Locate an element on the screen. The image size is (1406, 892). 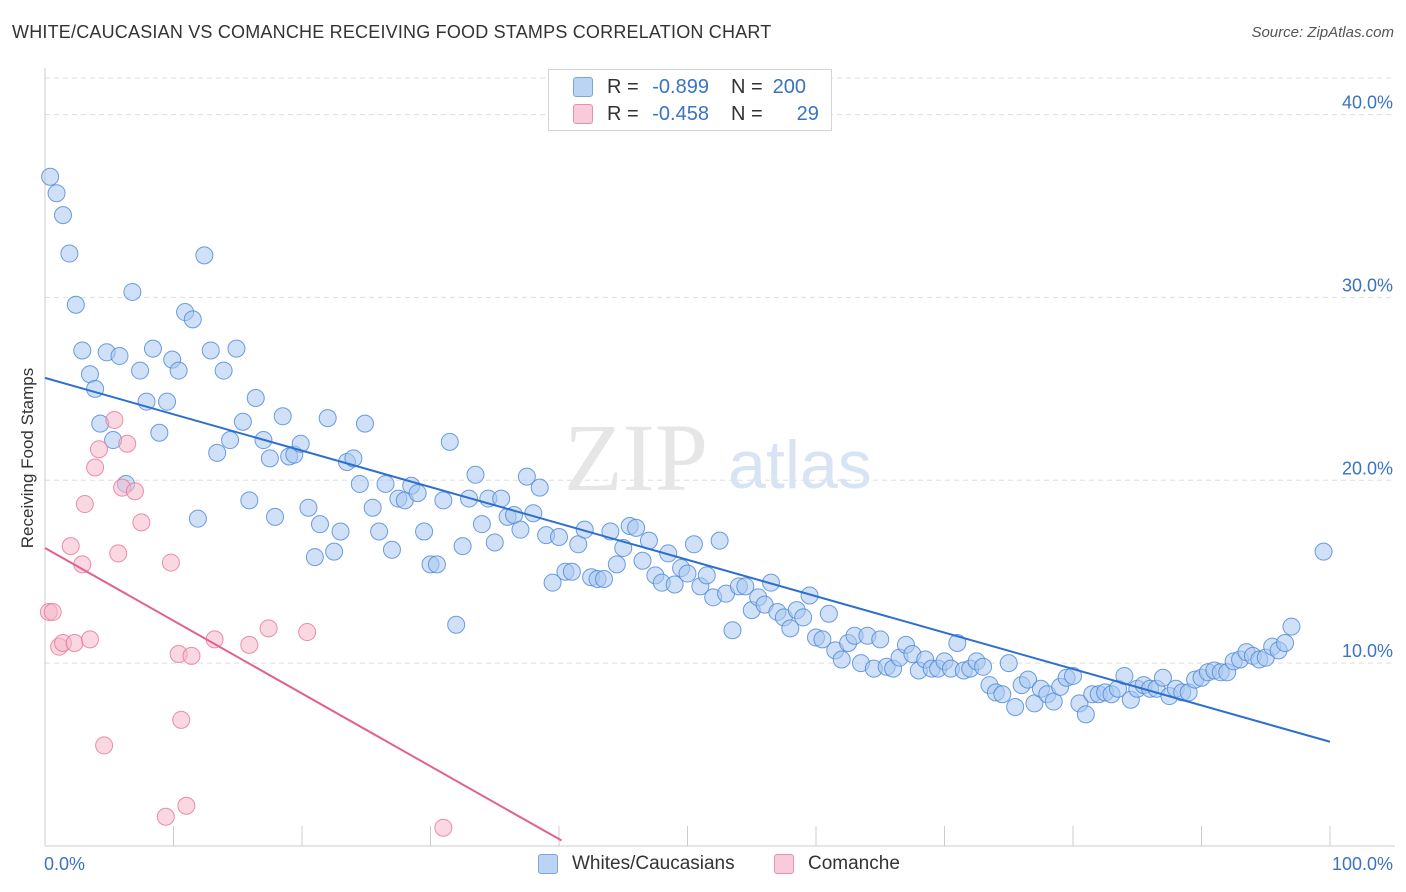
watermark-atlas: atlas is located at coordinates (800, 465).